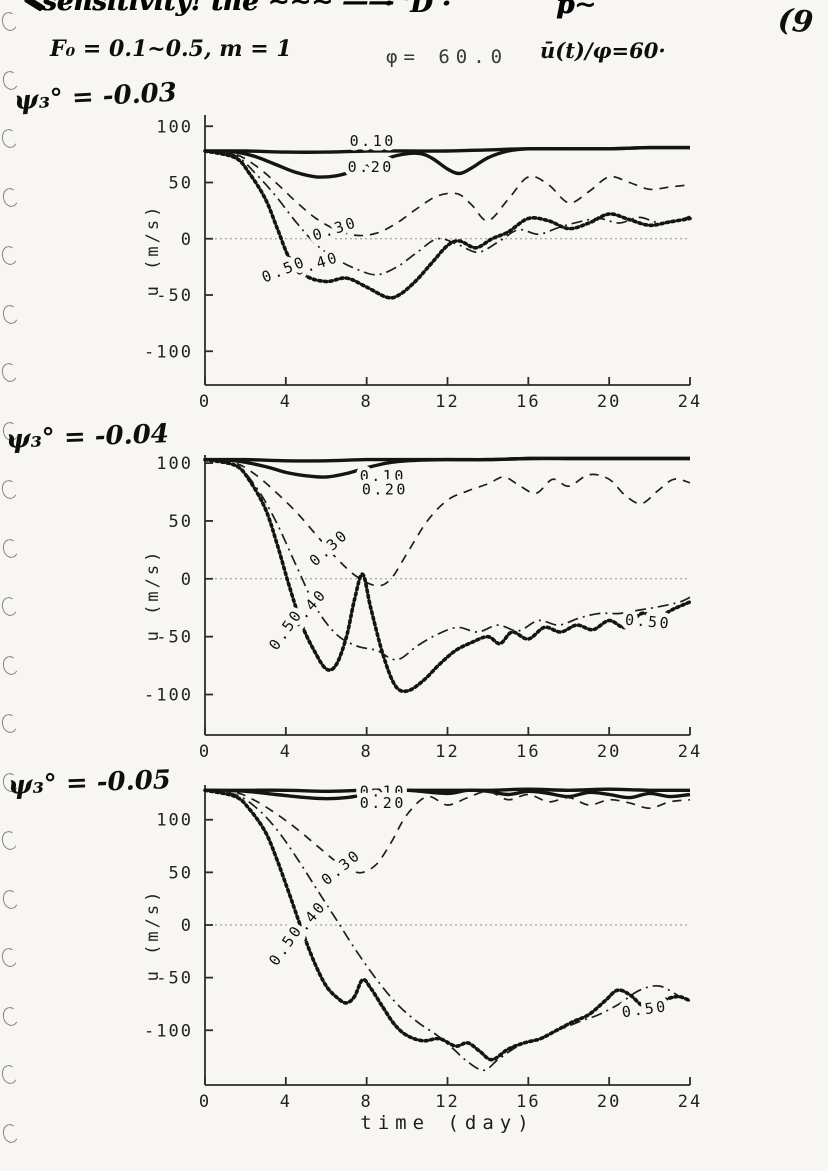 This screenshot has height=1171, width=828. I want to click on x-axis-title: time (day), so click(447, 1123).